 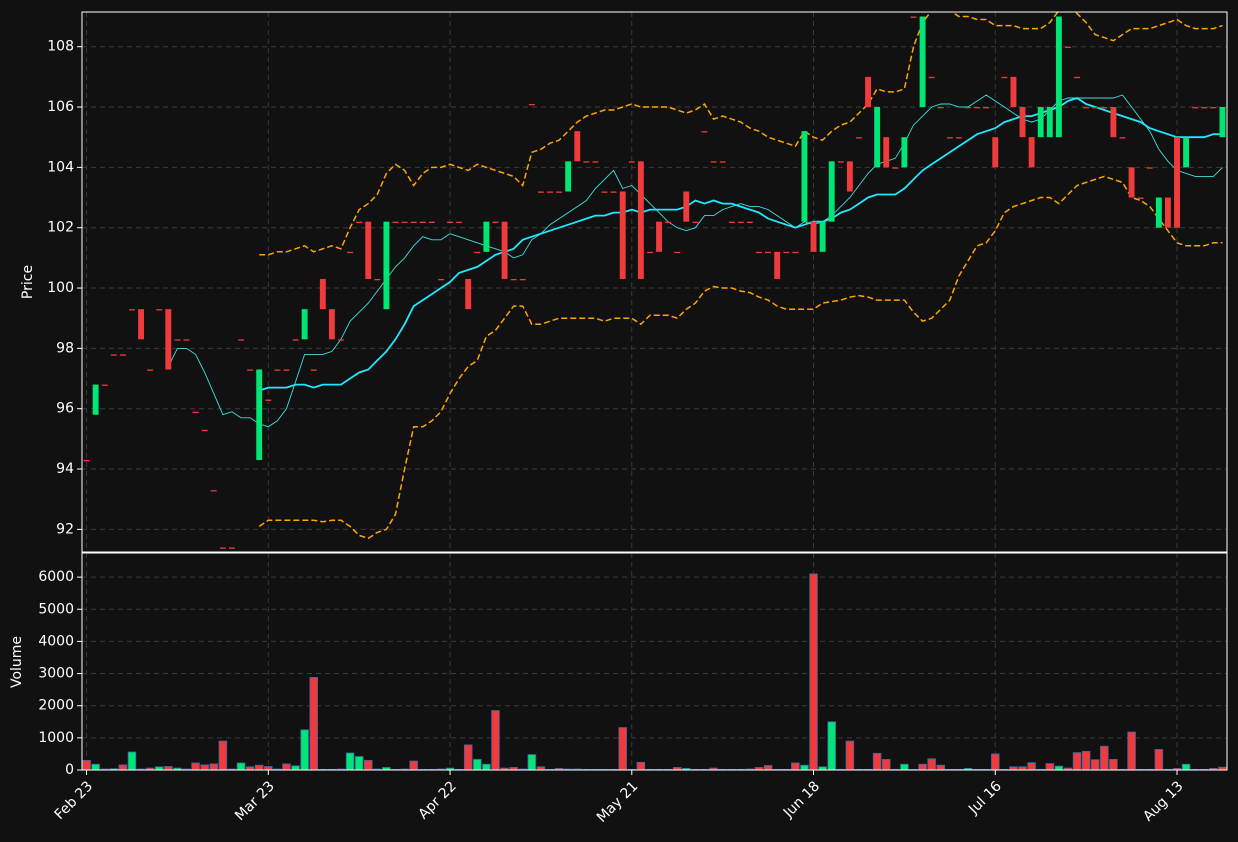 I want to click on y-tick-label: 106, so click(x=60, y=107).